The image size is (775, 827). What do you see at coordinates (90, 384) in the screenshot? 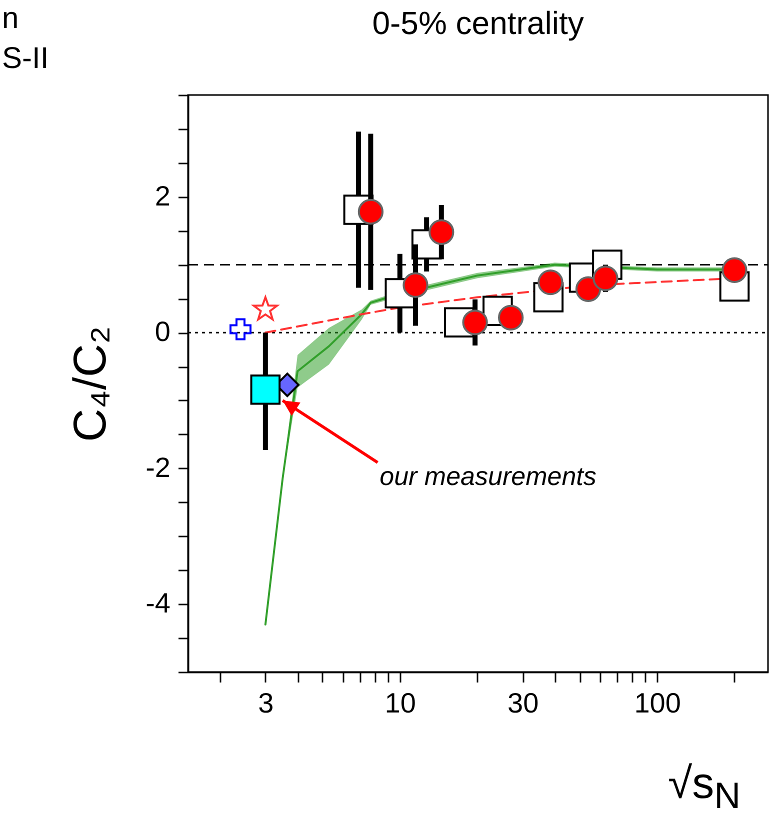
I see `y-axis-title: C₄/C₂` at bounding box center [90, 384].